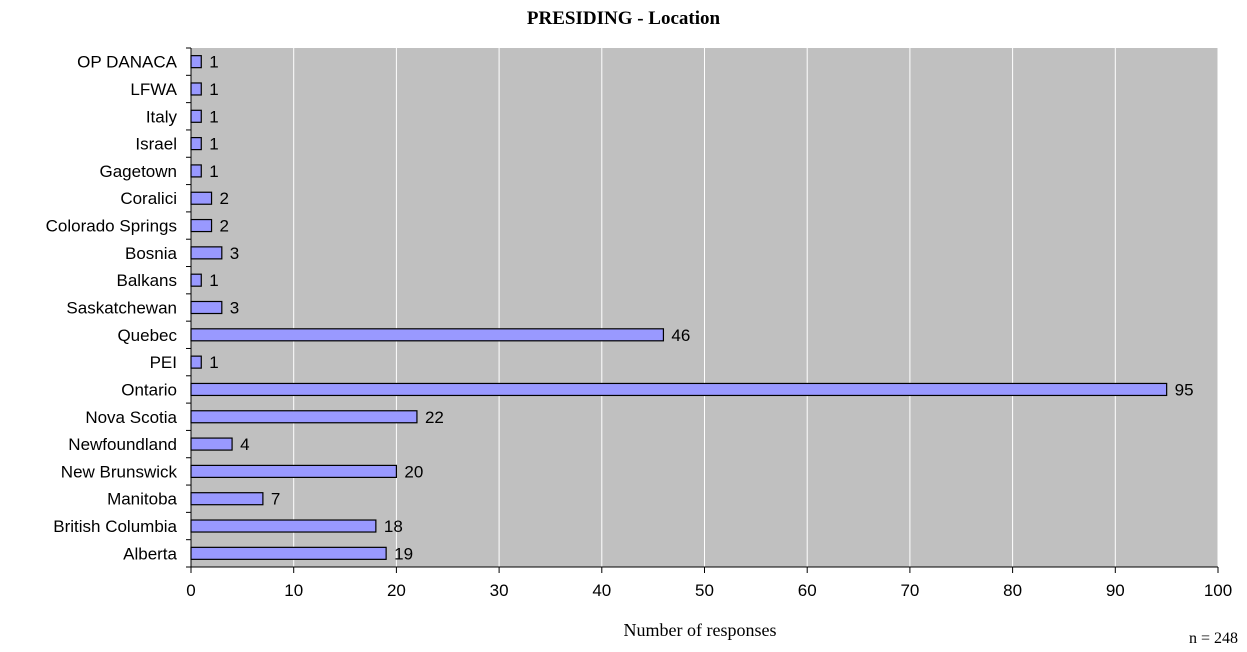 The image size is (1247, 652). Describe the element at coordinates (393, 526) in the screenshot. I see `data-label: 18` at that location.